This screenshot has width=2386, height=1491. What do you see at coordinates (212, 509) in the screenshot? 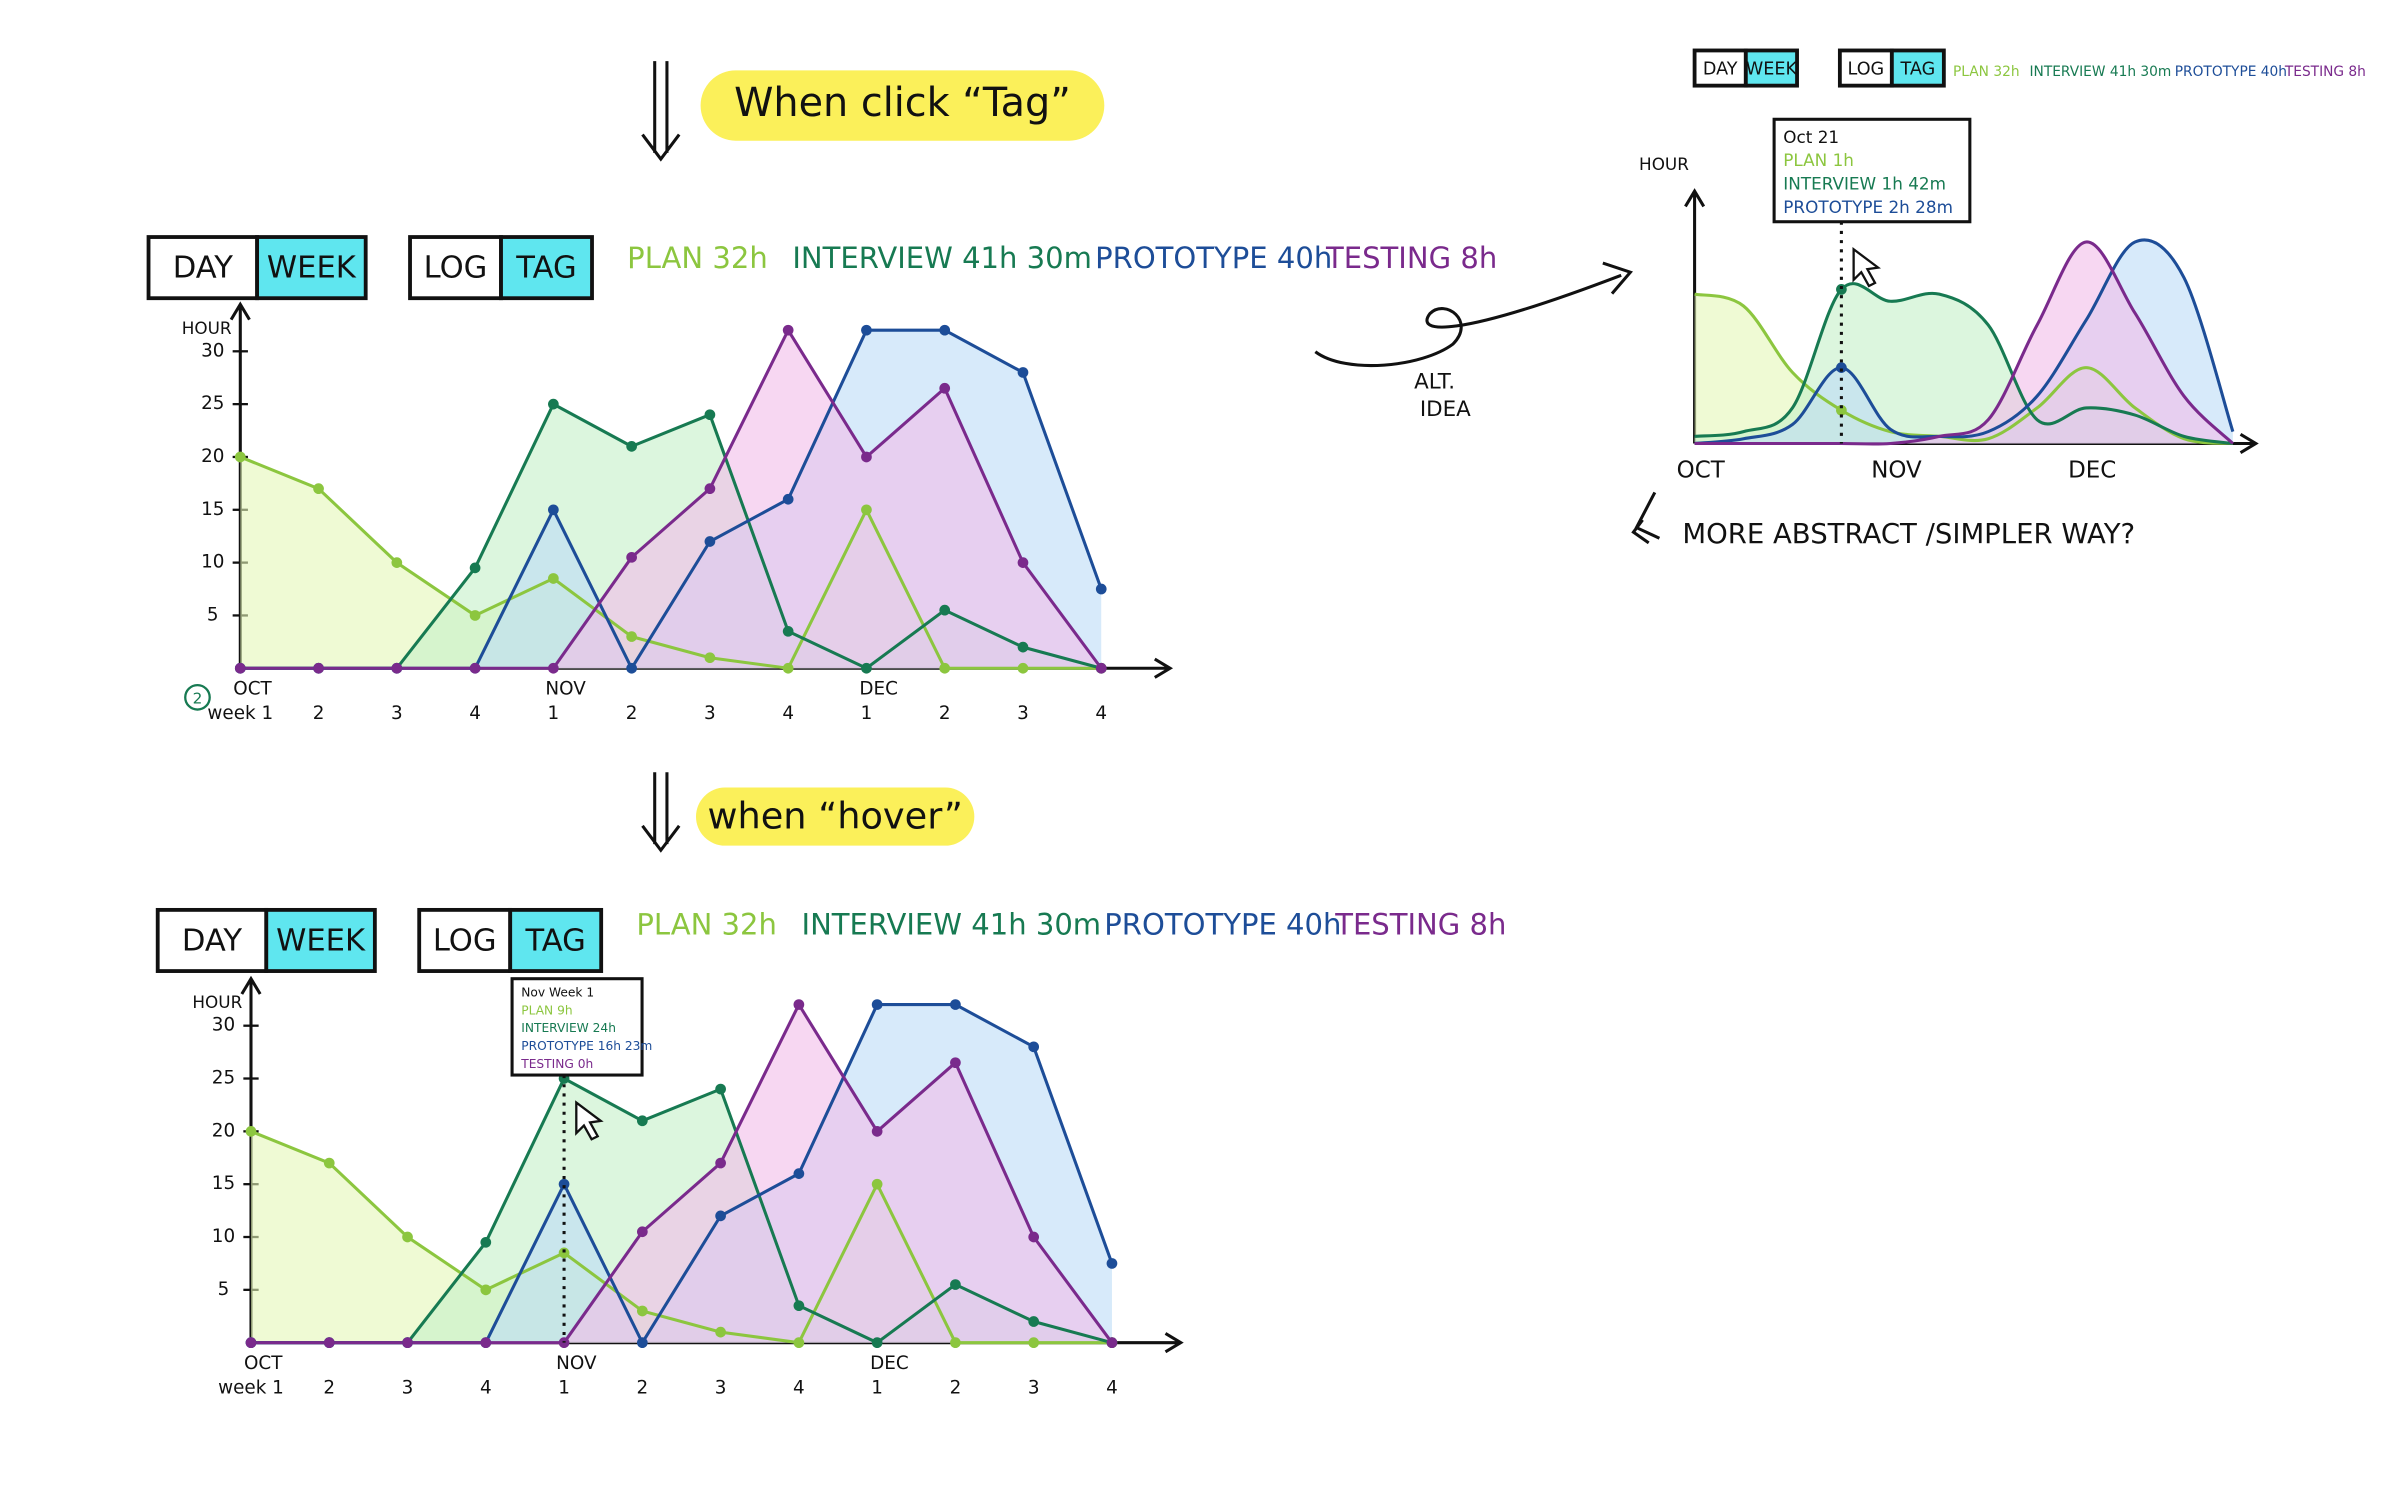
I see `y-tick-label: 15` at bounding box center [212, 509].